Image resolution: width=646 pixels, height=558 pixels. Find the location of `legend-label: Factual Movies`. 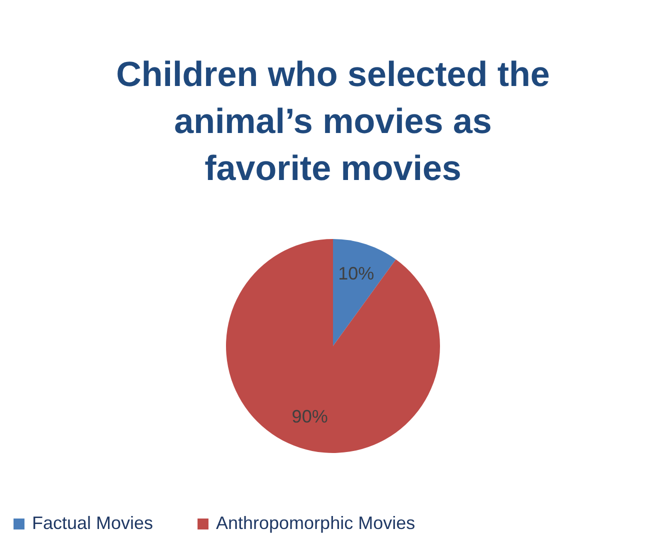

legend-label: Factual Movies is located at coordinates (93, 523).